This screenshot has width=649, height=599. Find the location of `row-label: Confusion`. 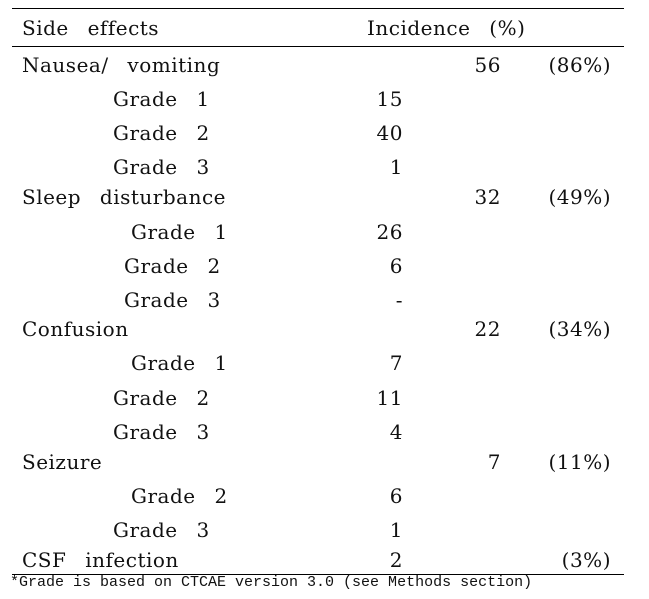

row-label: Confusion is located at coordinates (75, 329).